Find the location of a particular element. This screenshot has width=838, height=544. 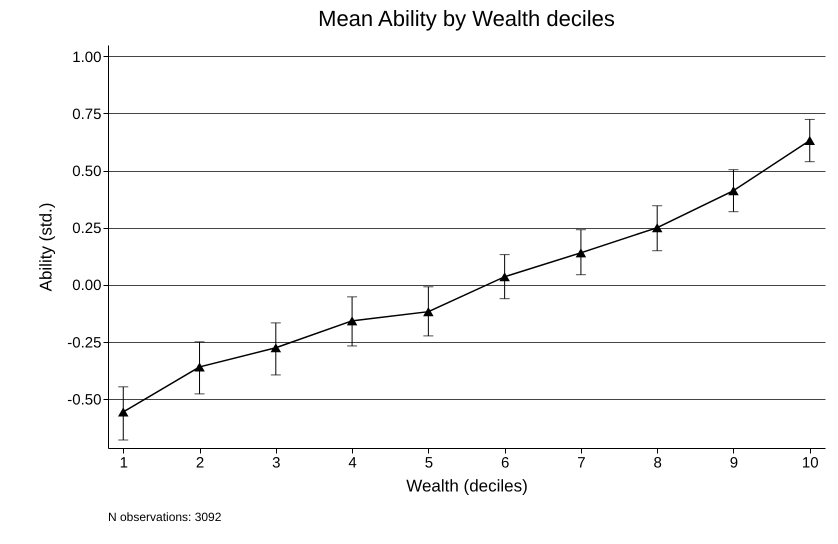

y-tick-label: 1.00 is located at coordinates (87, 57).